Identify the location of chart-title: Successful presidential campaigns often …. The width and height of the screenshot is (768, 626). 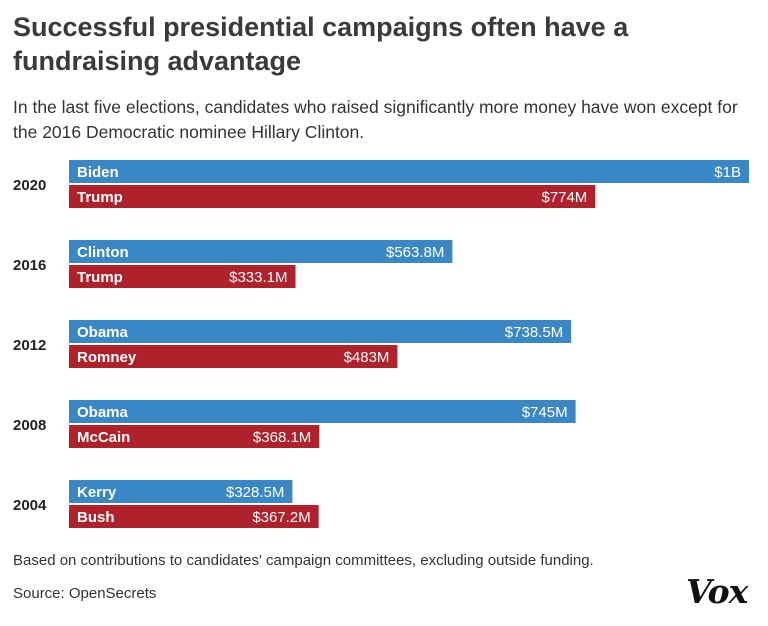
(321, 44).